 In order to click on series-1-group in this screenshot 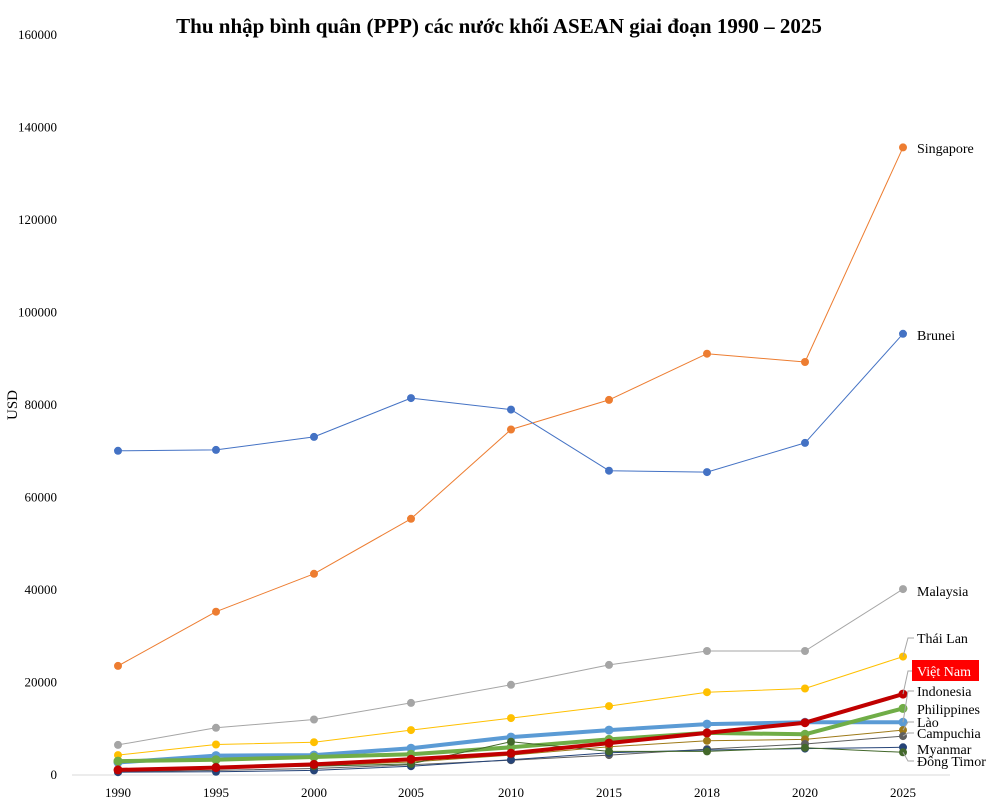, I will do `click(510, 403)`.